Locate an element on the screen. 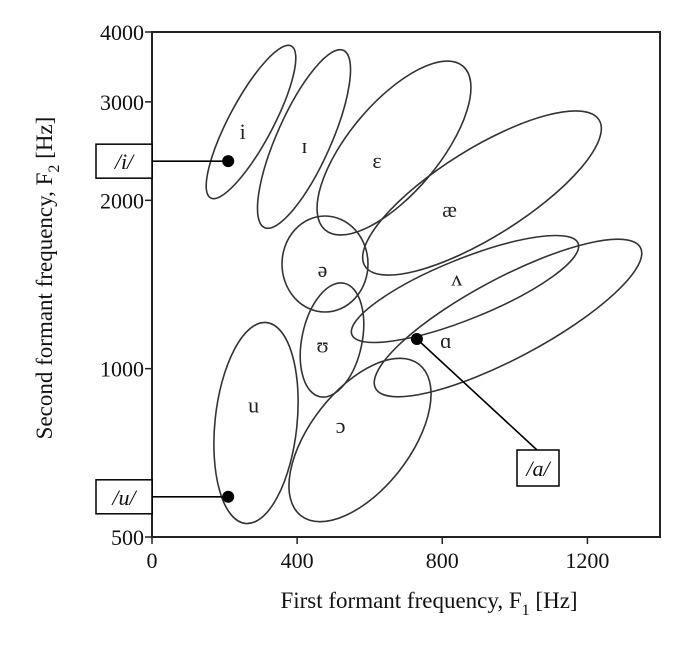  region-ə is located at coordinates (325, 264).